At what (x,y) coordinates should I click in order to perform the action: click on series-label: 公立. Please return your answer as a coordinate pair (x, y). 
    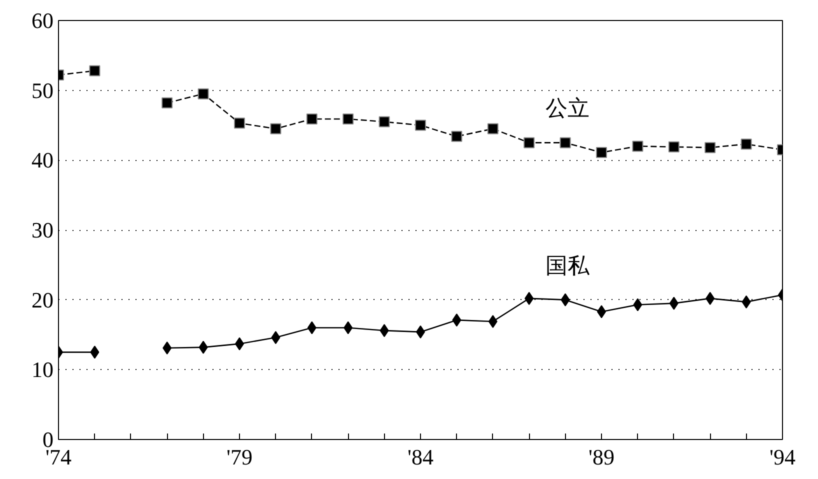
    Looking at the image, I should click on (567, 108).